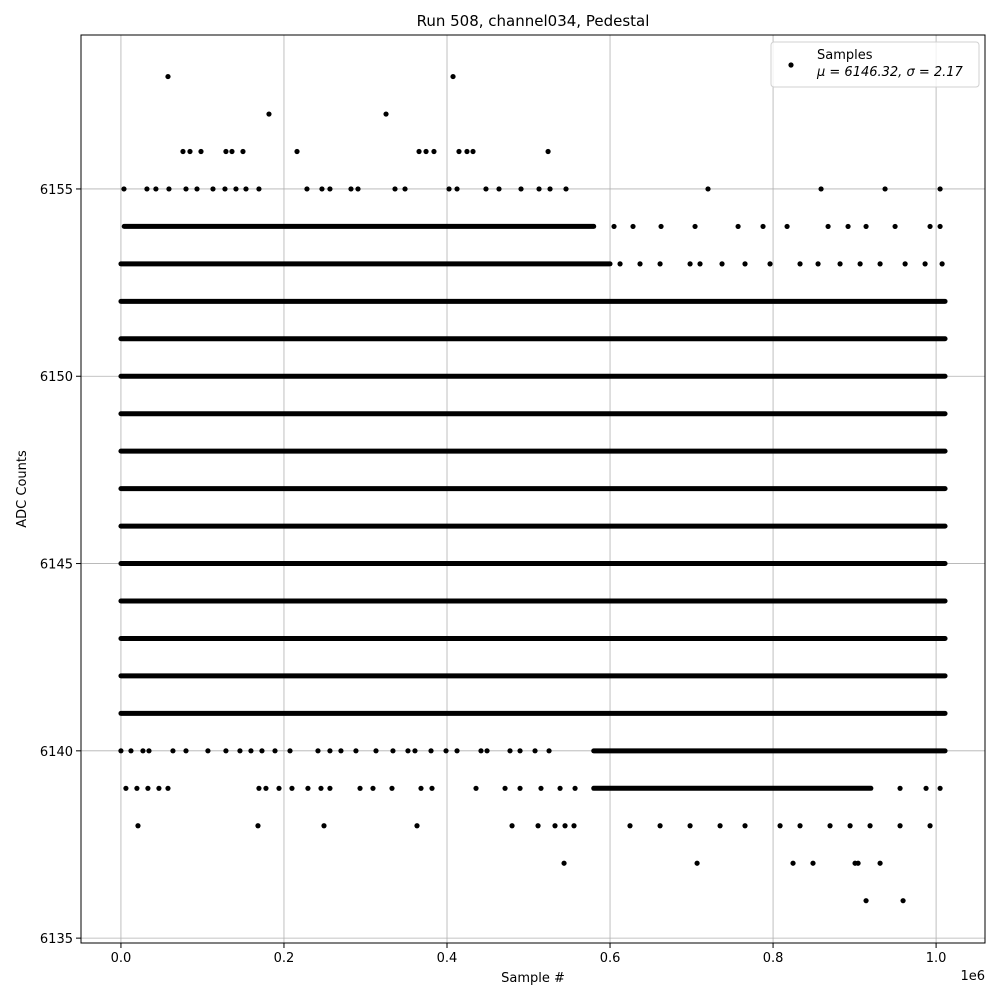 This screenshot has width=1000, height=1004. Describe the element at coordinates (936, 958) in the screenshot. I see `x-tick-label: 1.0` at that location.